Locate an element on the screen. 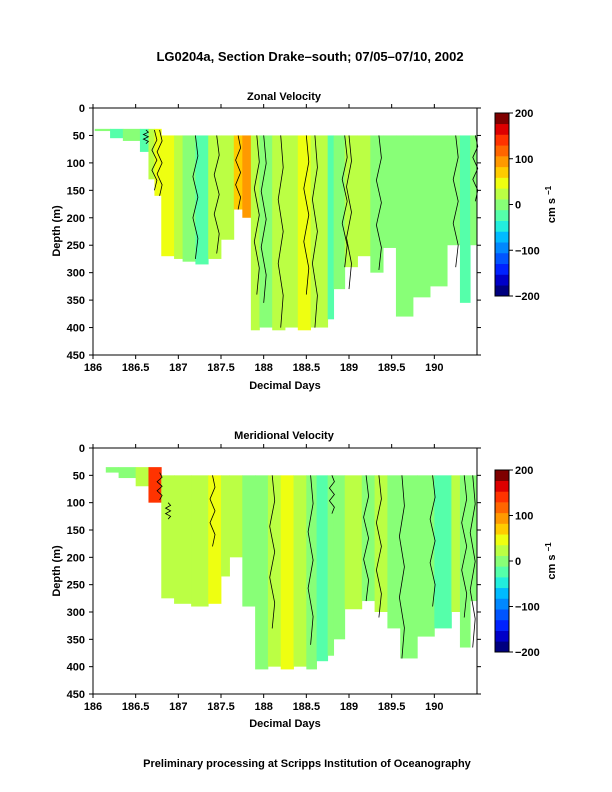  colorbar-tick-label-1: 100 is located at coordinates (524, 517).